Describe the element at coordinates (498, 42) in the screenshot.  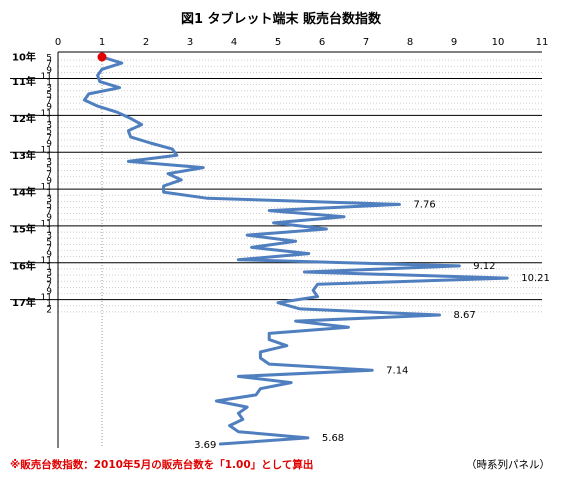
I see `x-tick-label: 10` at that location.